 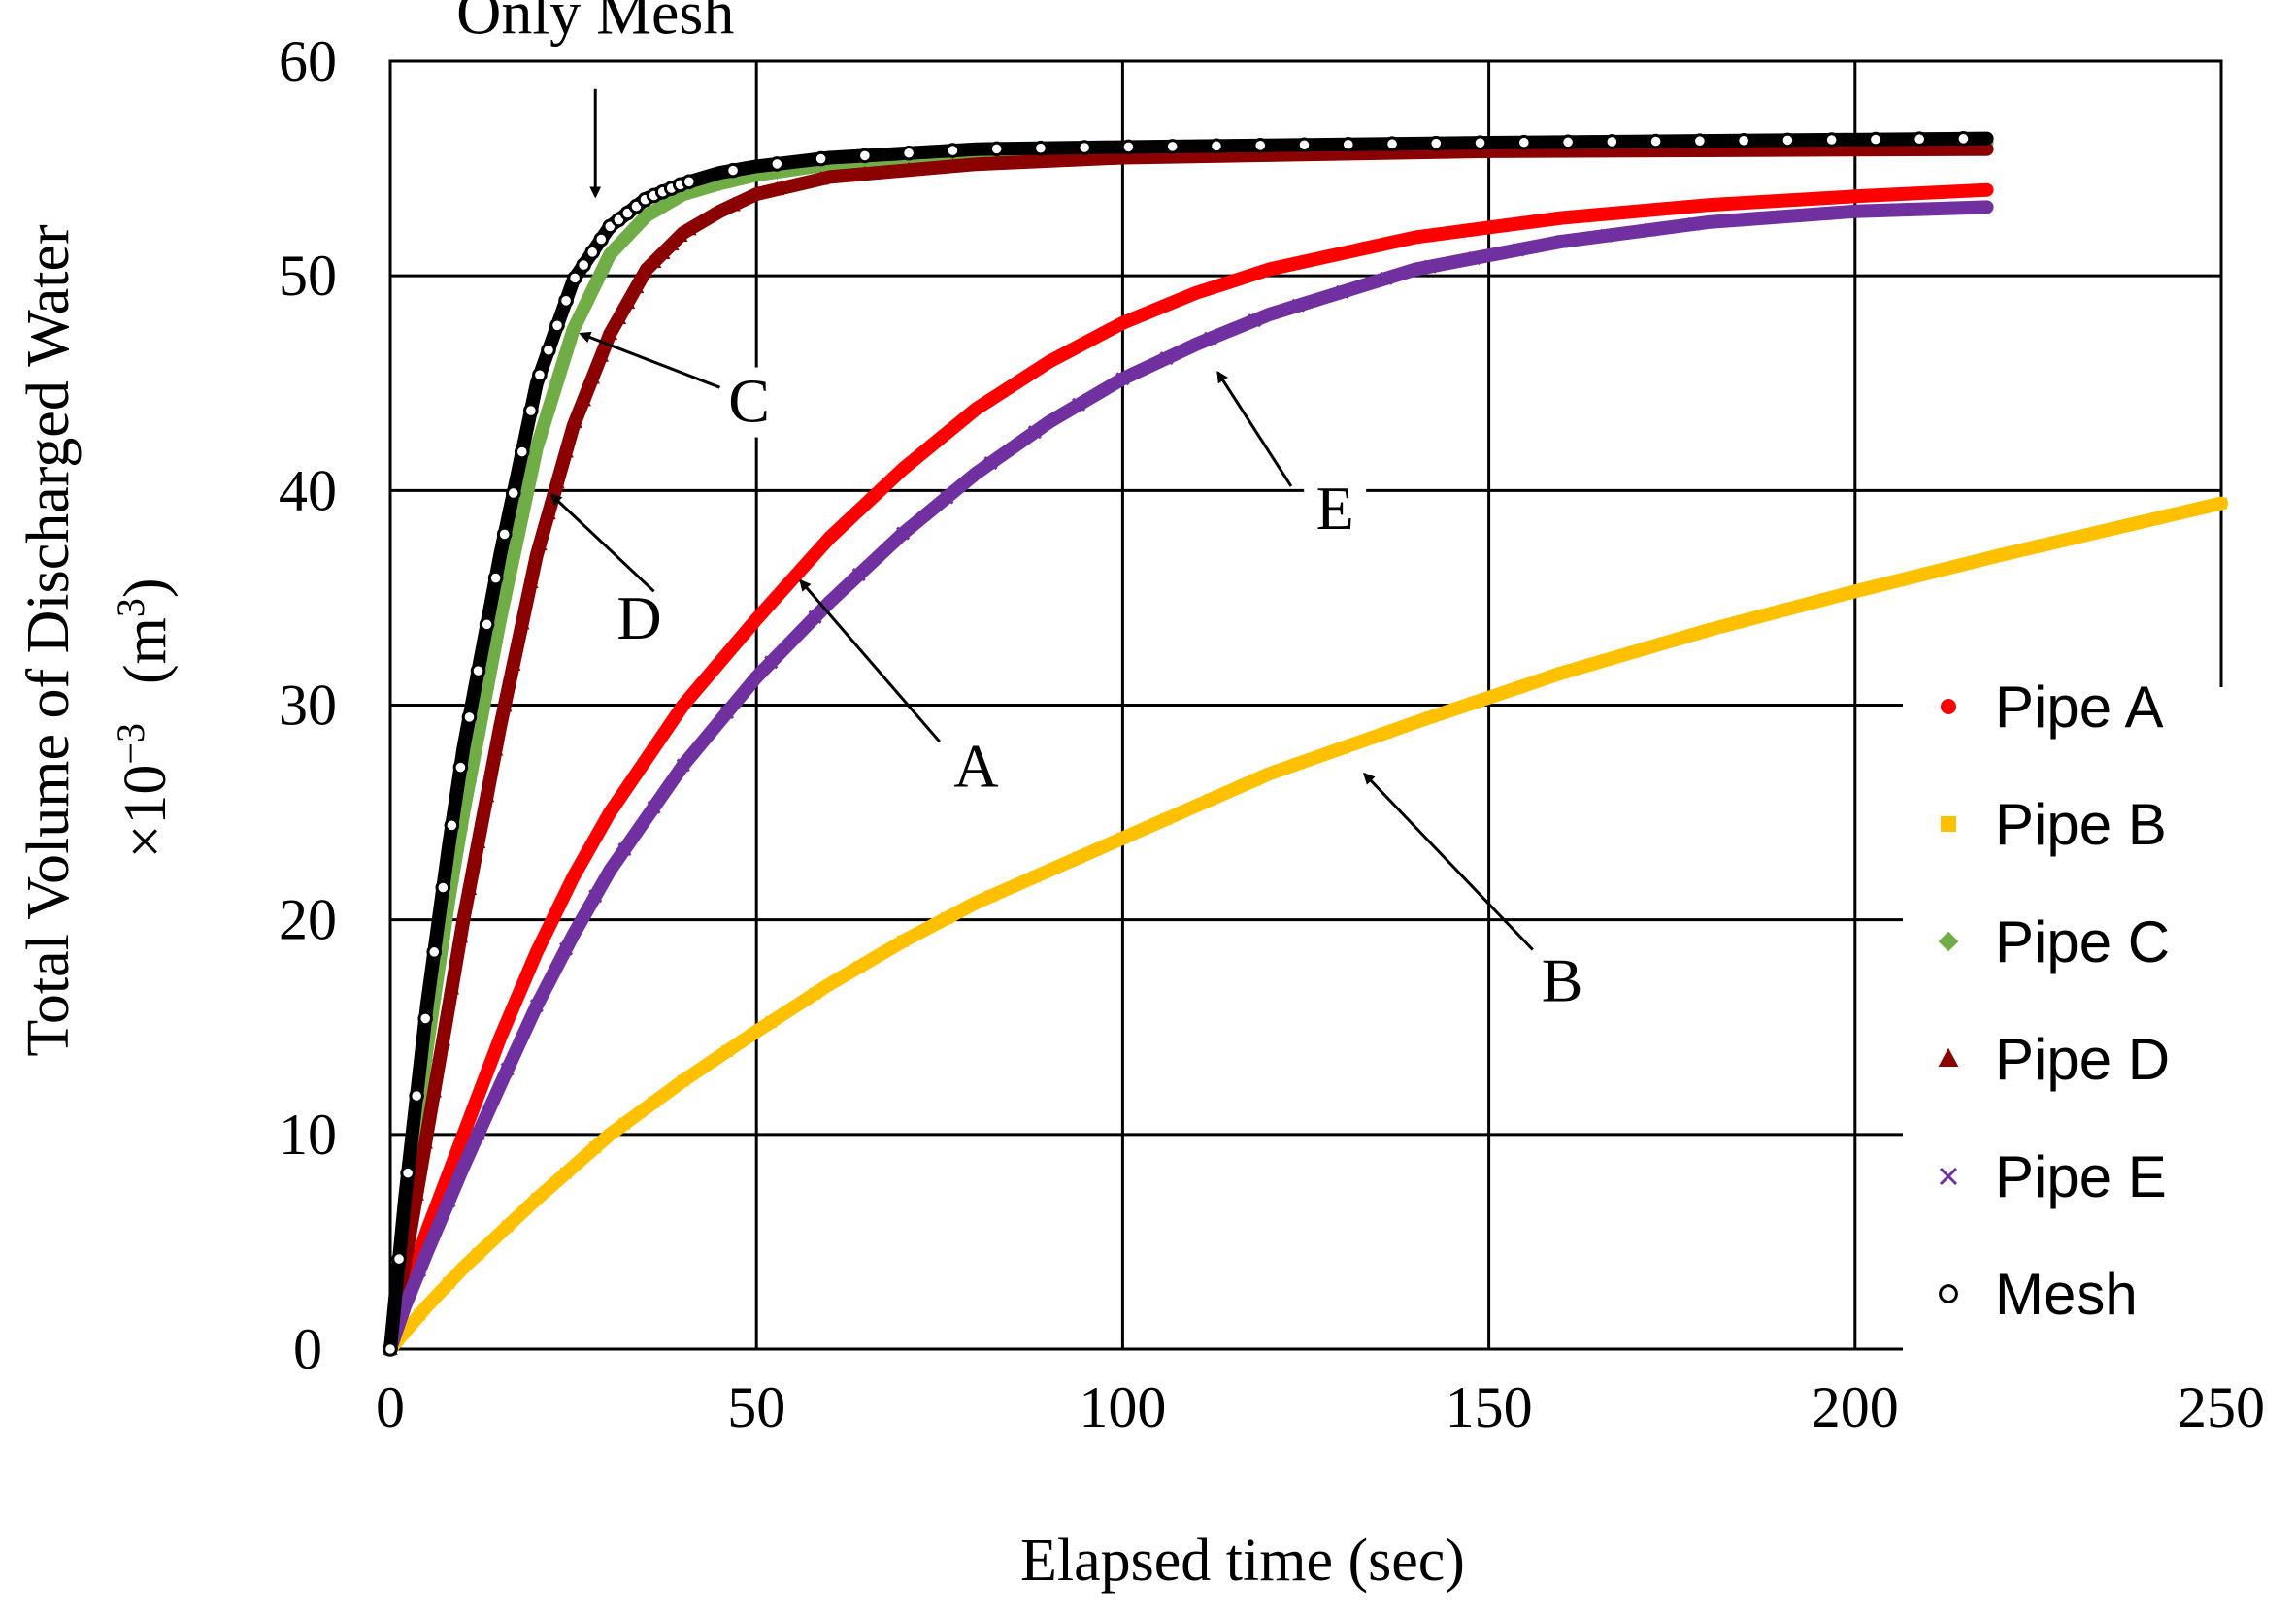 I want to click on y-axis-label-unit-open: (m, so click(x=146, y=650).